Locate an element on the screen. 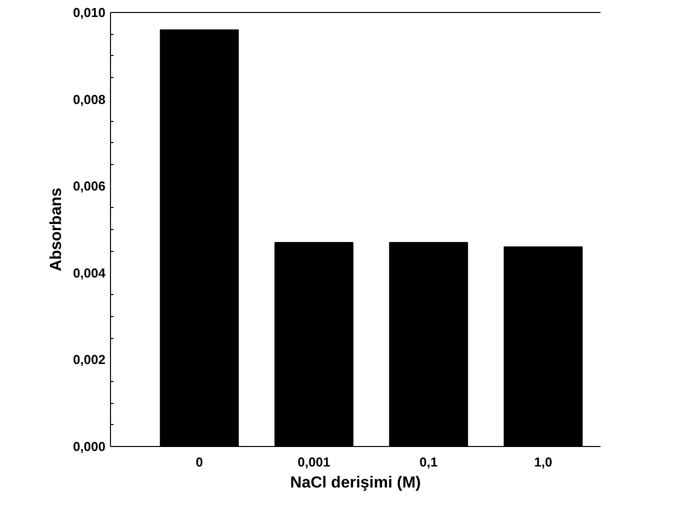 The width and height of the screenshot is (694, 521). x-axis-title: NaCl derişimi (M) is located at coordinates (355, 483).